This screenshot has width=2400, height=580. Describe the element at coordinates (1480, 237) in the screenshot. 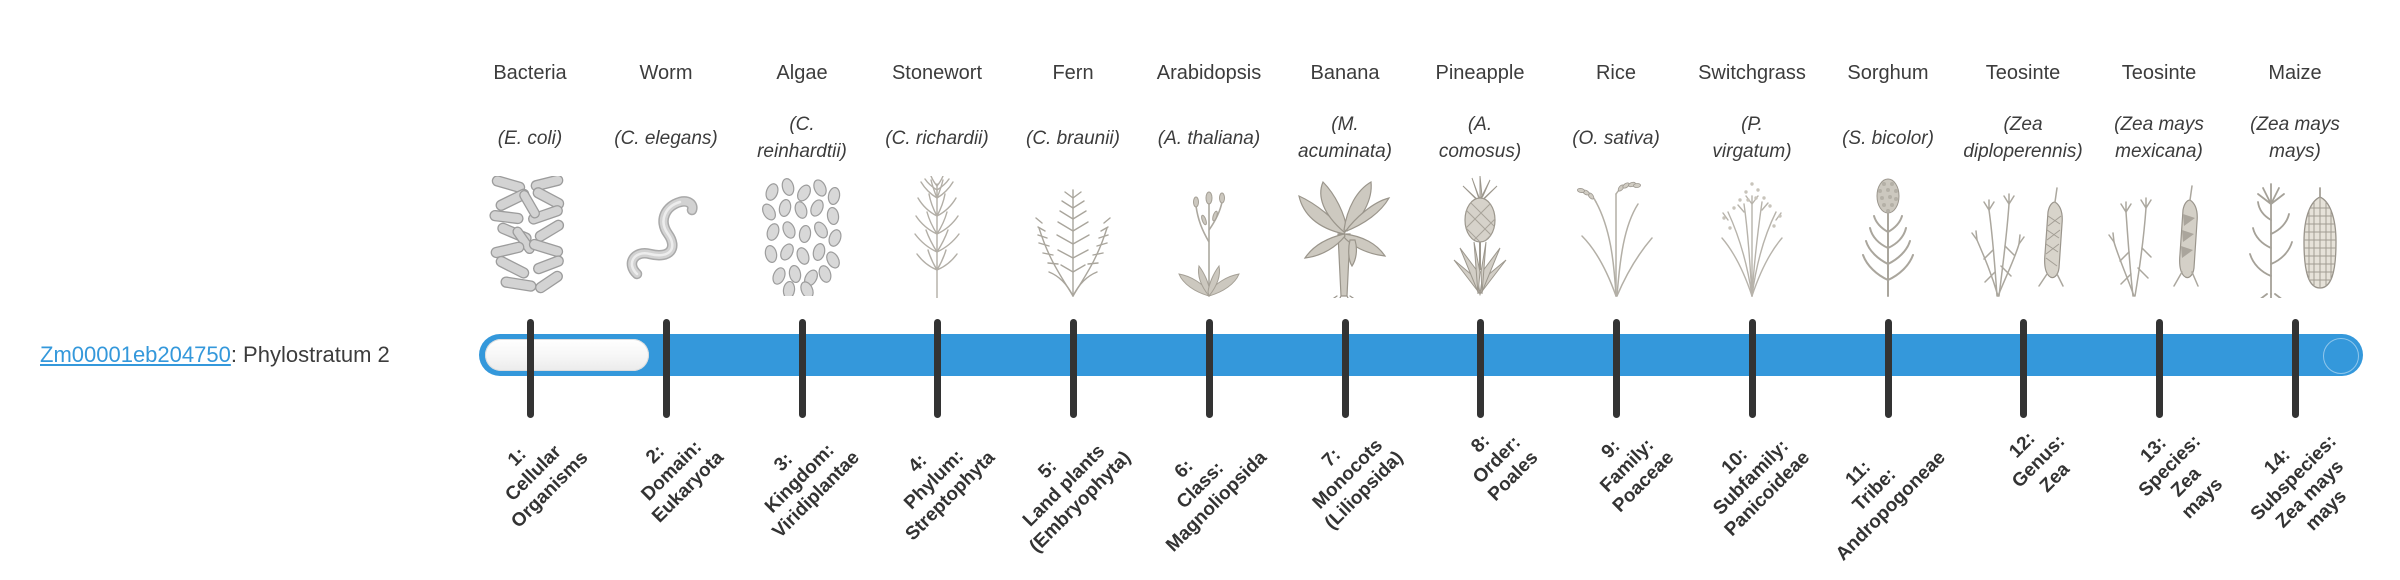

I see `pineapple-icon` at that location.